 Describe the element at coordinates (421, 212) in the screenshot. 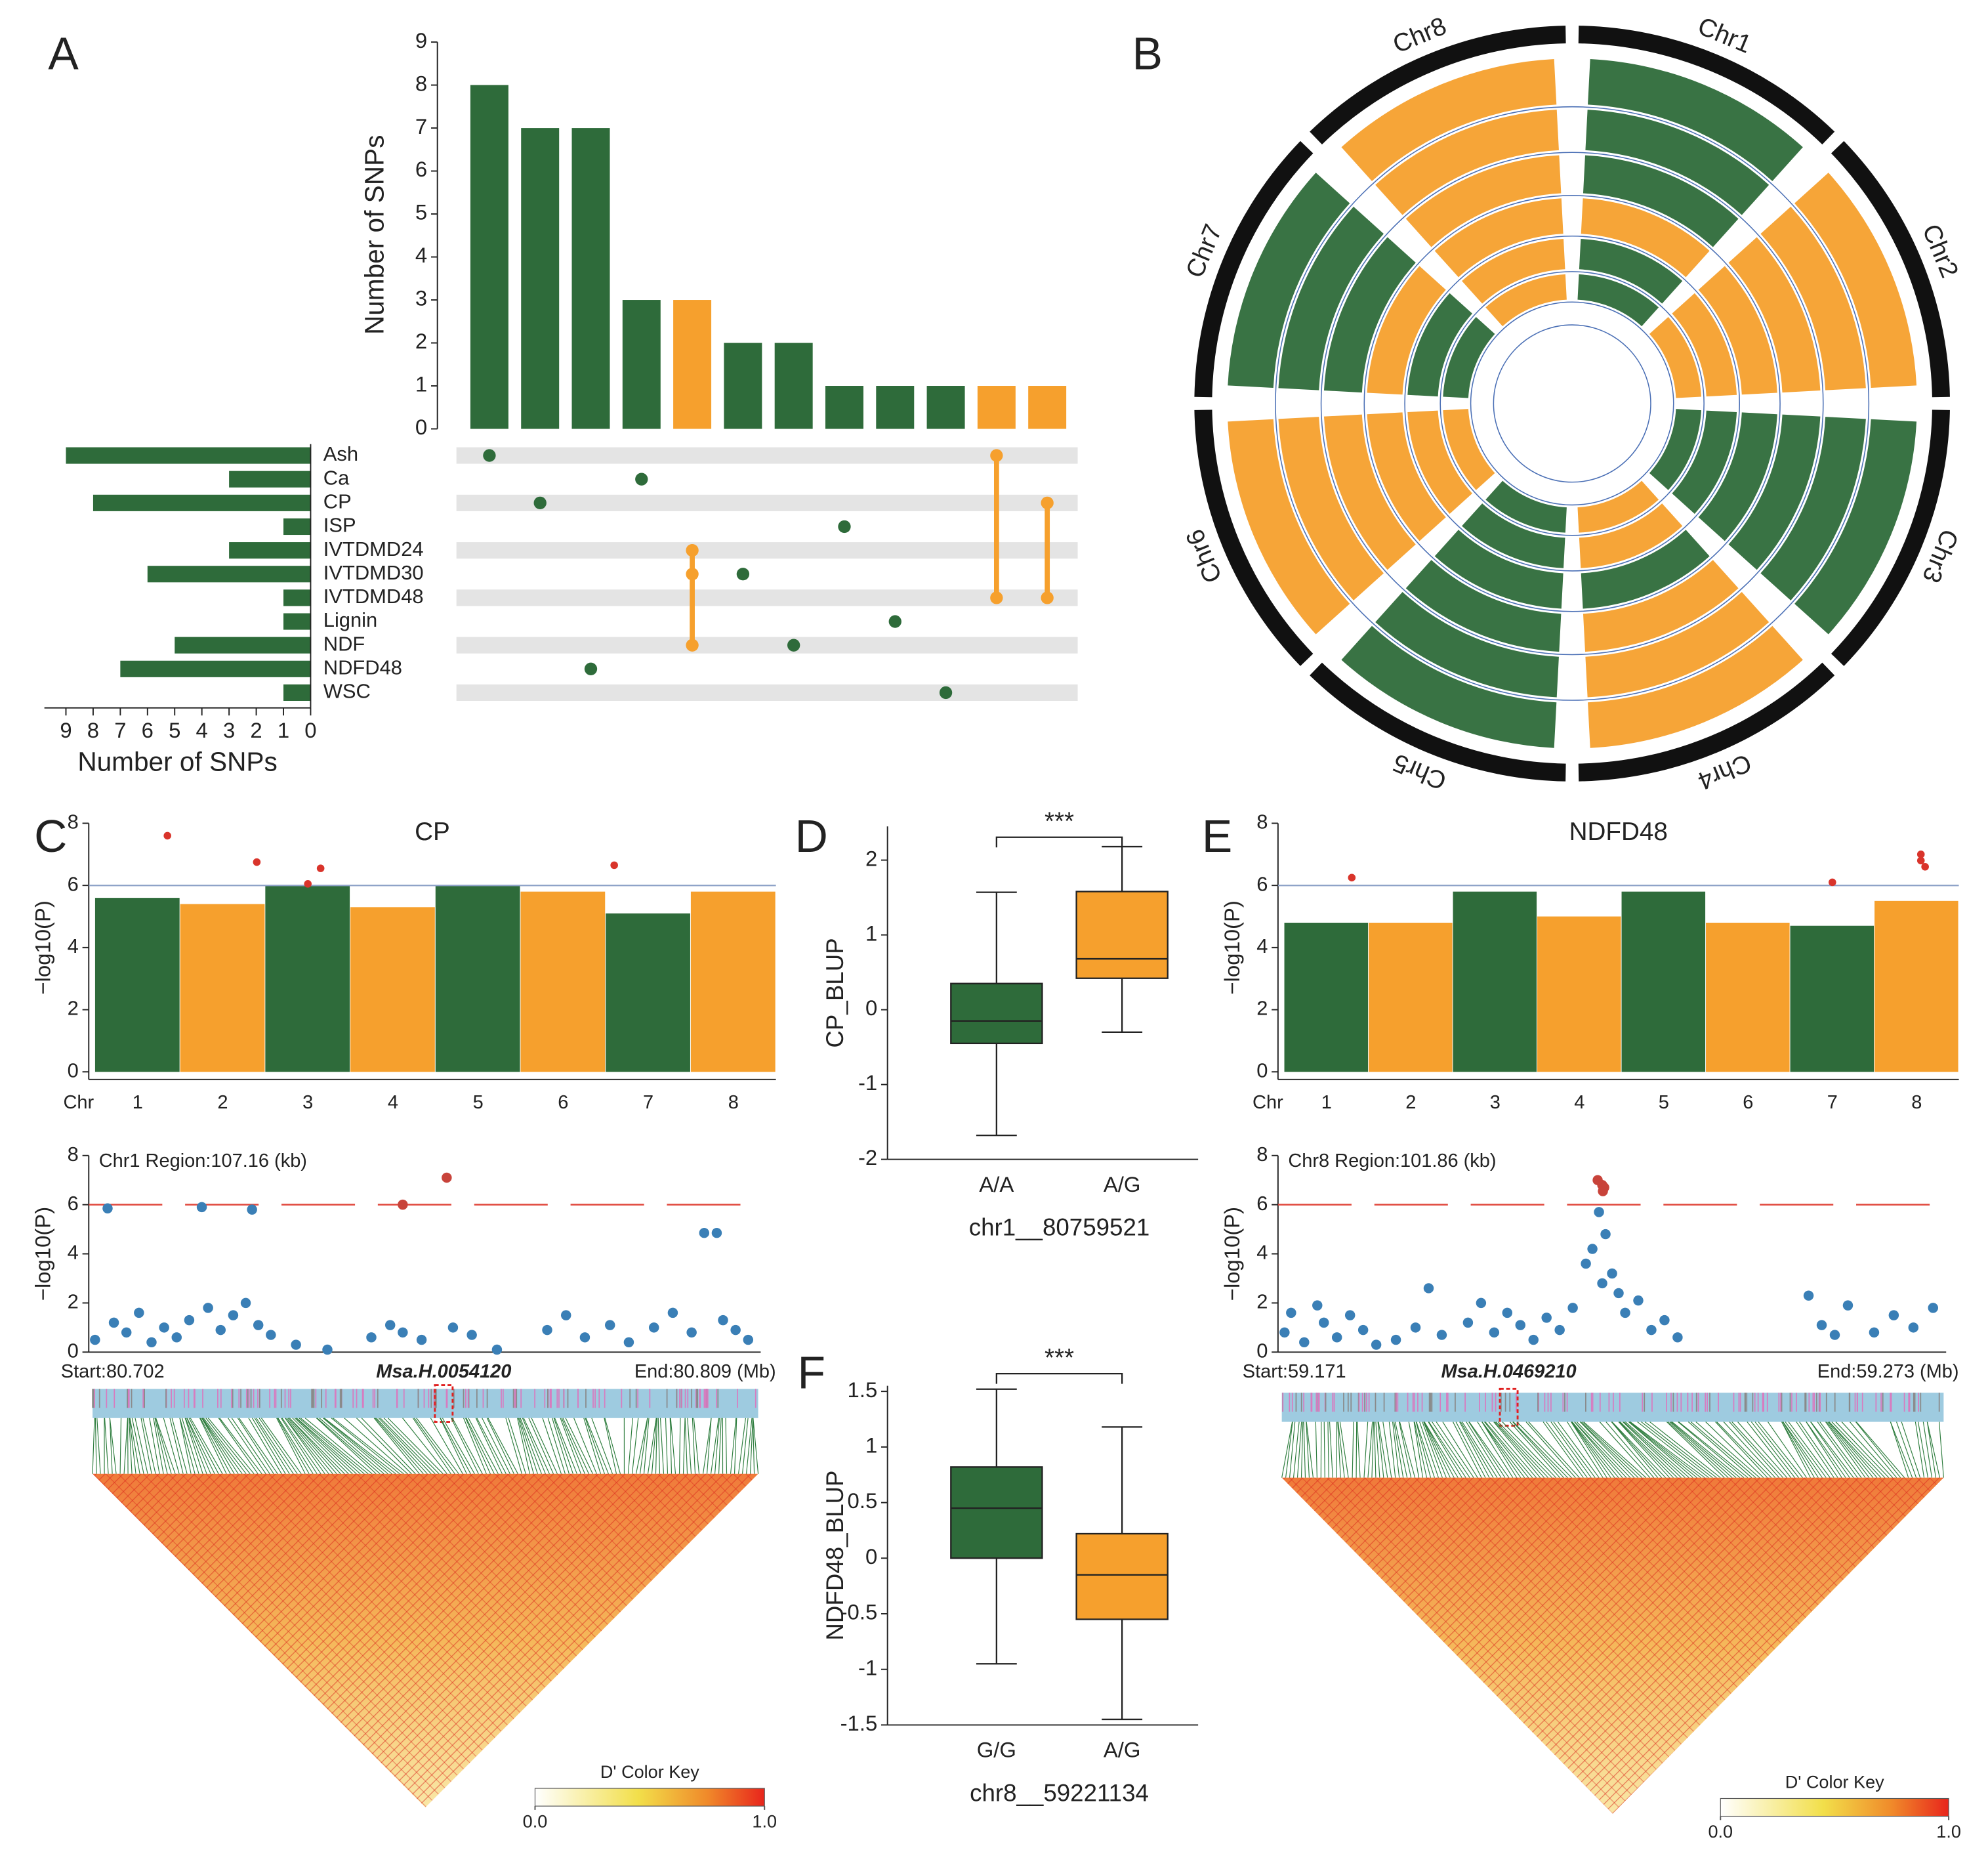

I see `y-tick-label: 5` at that location.